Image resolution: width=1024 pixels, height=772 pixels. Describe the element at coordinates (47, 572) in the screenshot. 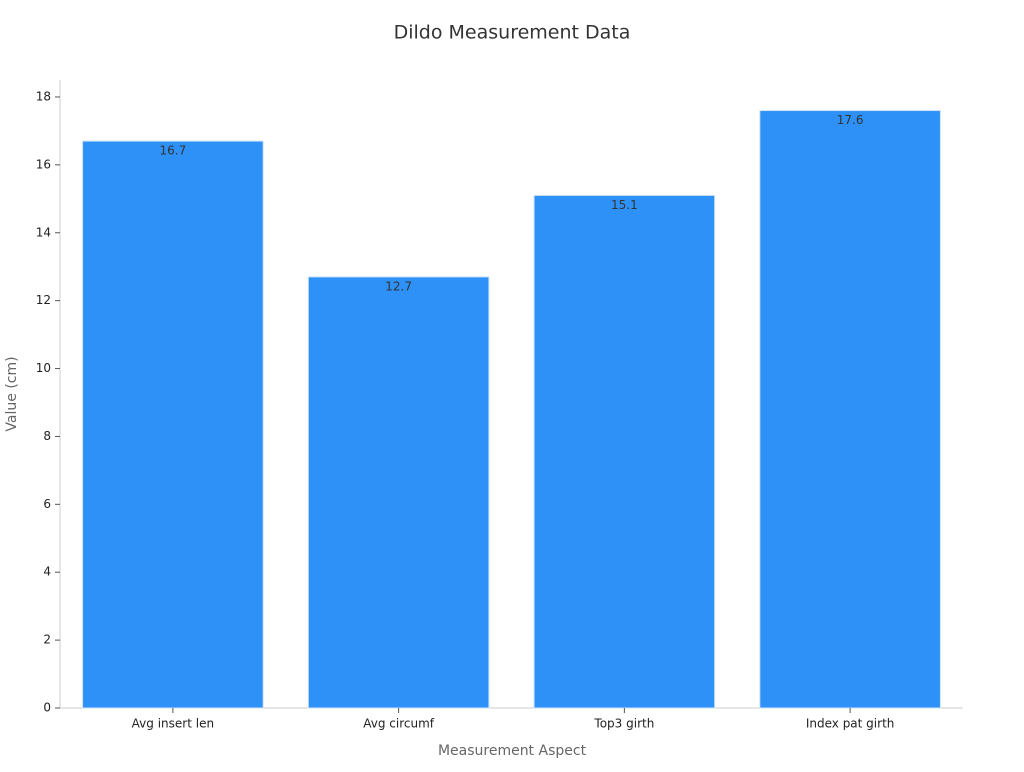

I see `y-tick-label: 4` at that location.